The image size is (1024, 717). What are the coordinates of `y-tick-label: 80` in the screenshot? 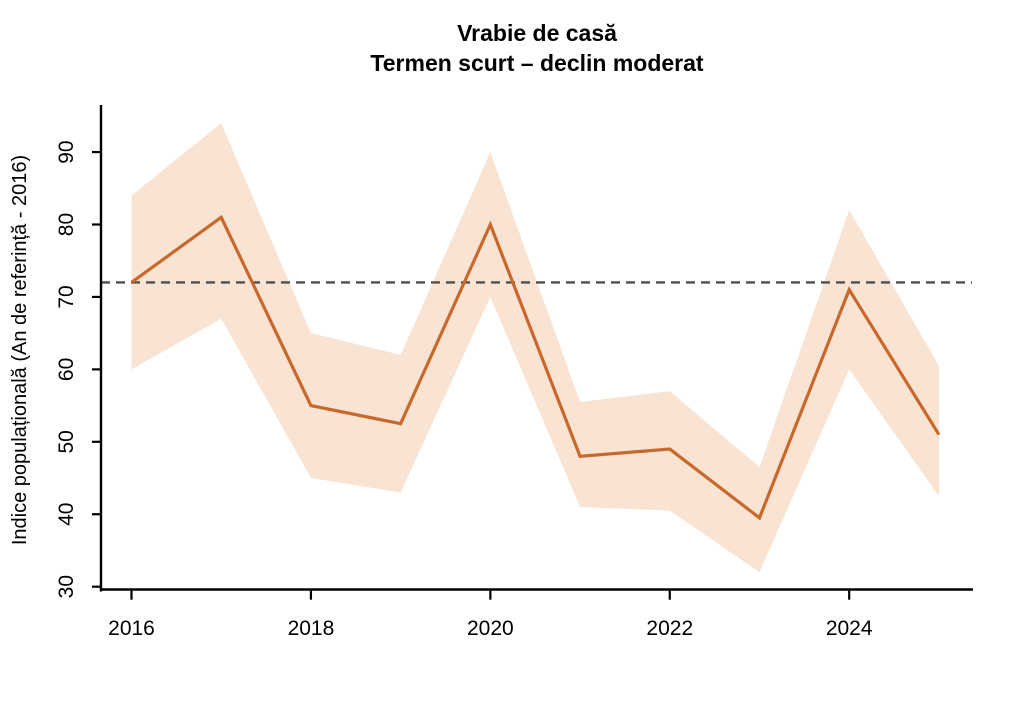 It's located at (66, 224).